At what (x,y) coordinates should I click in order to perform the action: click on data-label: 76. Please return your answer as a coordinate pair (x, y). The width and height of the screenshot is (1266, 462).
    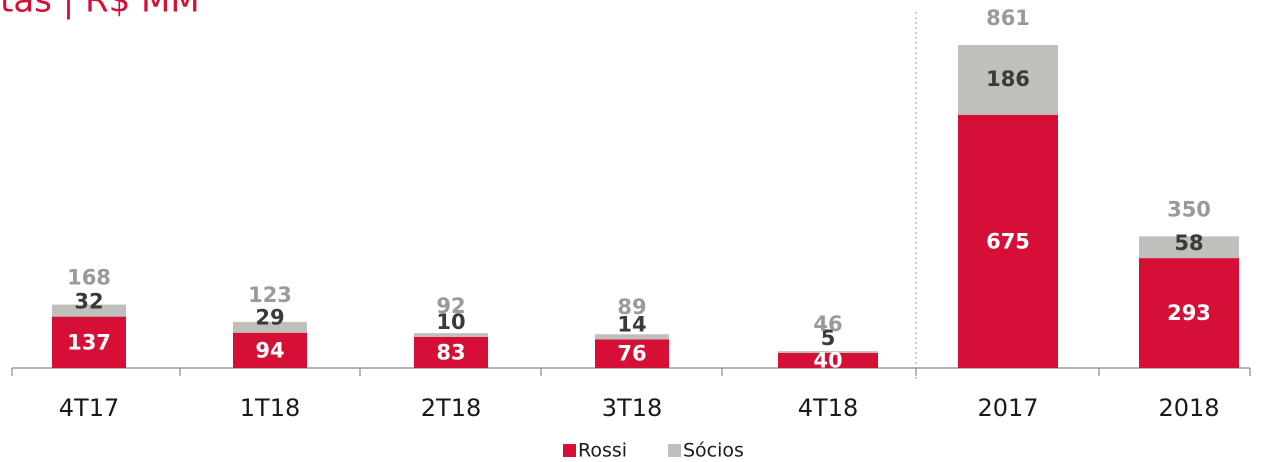
    Looking at the image, I should click on (631, 354).